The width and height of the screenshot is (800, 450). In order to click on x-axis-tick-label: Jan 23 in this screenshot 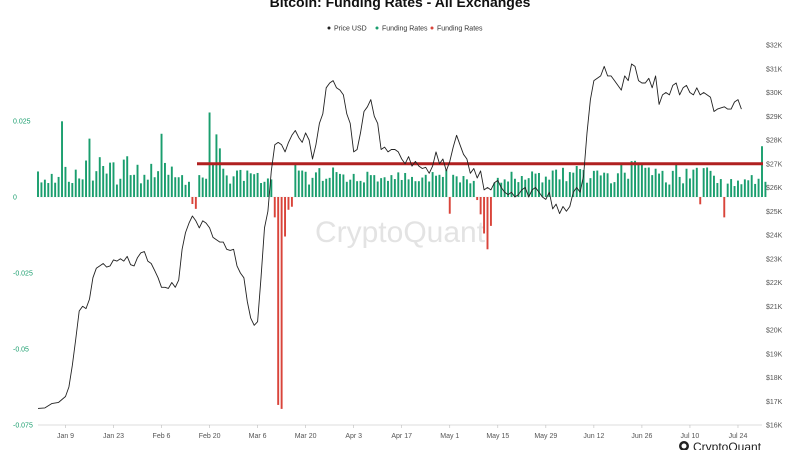, I will do `click(113, 436)`.